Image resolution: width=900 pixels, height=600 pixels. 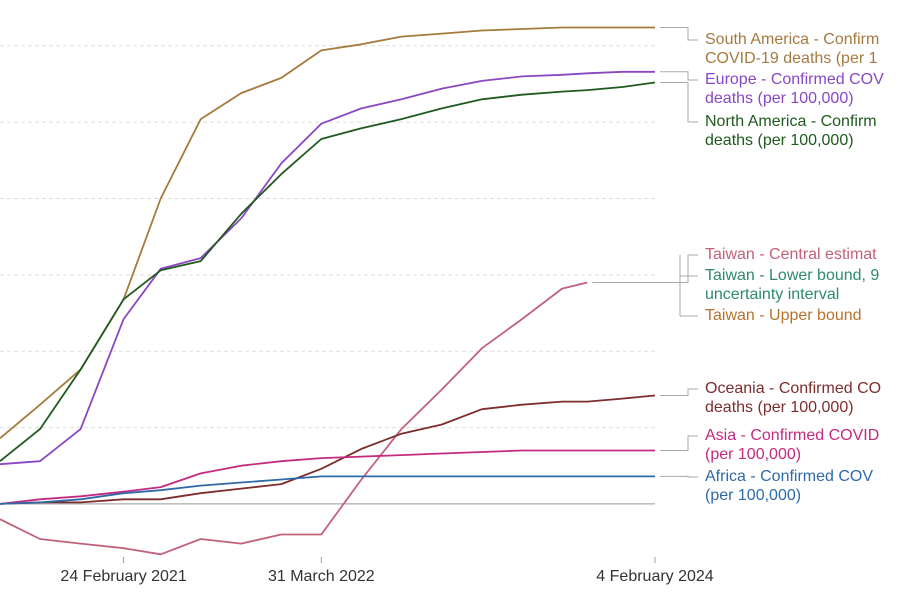 I want to click on series-label: South America - Confirm, so click(x=792, y=39).